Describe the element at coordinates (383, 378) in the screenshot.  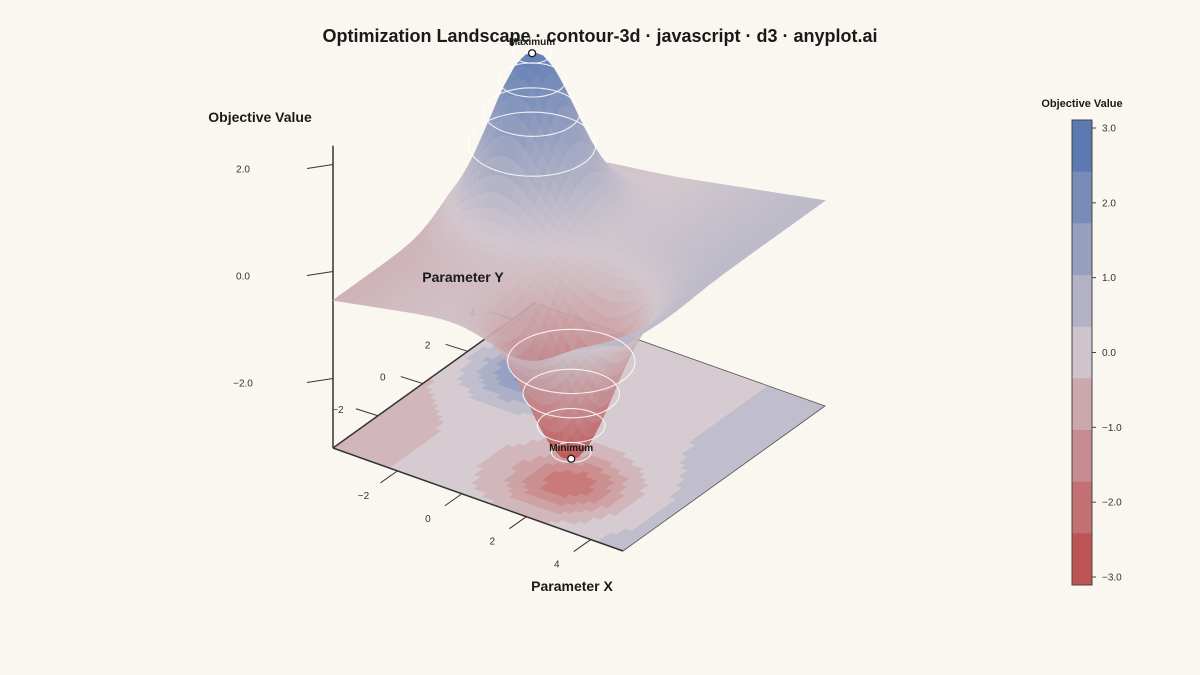
I see `y-tick-label: 0` at that location.